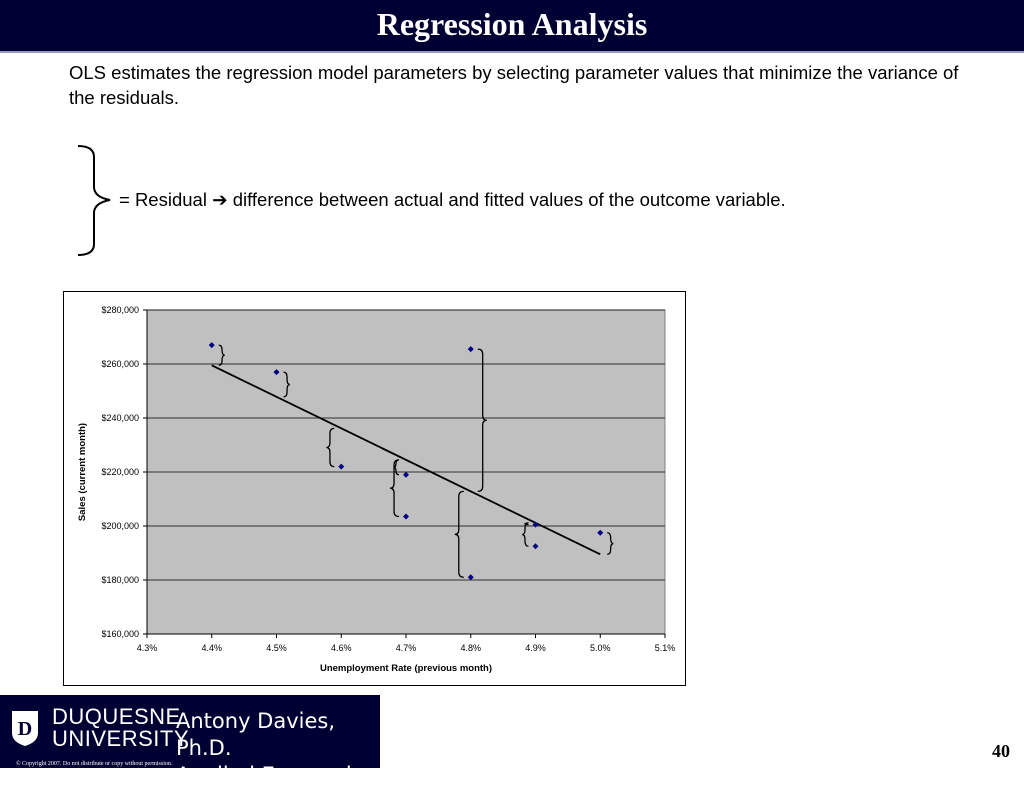  I want to click on page-number: 40, so click(1001, 751).